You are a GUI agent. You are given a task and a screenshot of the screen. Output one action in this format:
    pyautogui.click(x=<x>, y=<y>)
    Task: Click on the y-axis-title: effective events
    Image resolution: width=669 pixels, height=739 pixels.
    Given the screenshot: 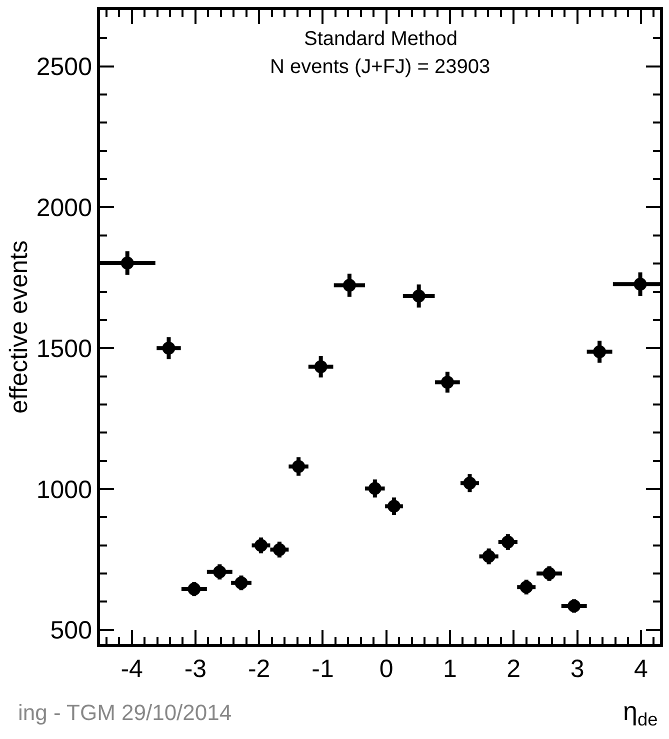 What is the action you would take?
    pyautogui.click(x=19, y=327)
    